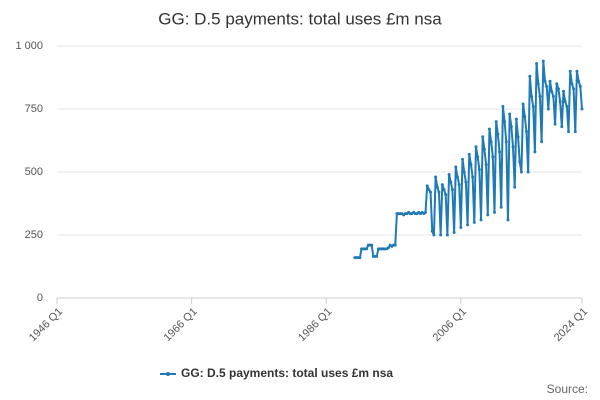 The image size is (600, 400). I want to click on x-tick-label: 1966 Q1, so click(180, 325).